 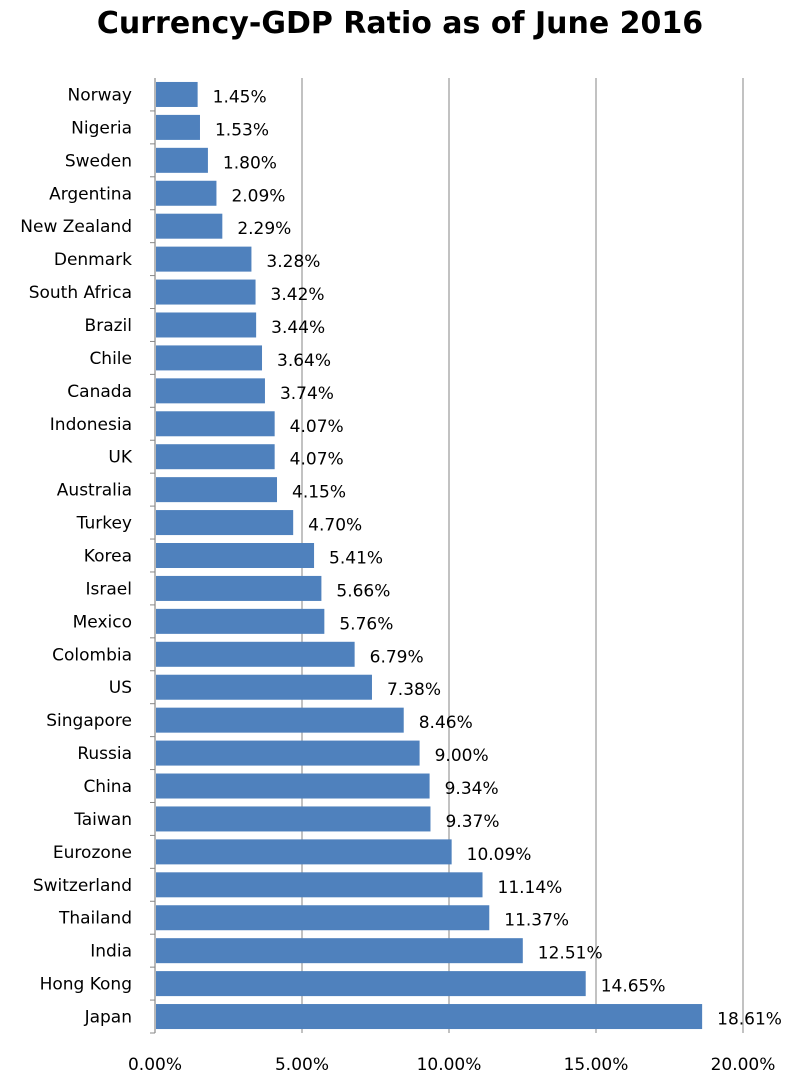 I want to click on data-label: 1.53%, so click(x=242, y=130).